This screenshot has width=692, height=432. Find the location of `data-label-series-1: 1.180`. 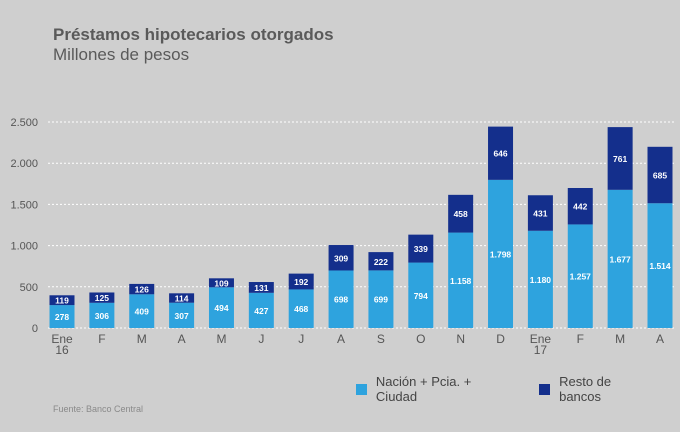

data-label-series-1: 1.180 is located at coordinates (541, 280).